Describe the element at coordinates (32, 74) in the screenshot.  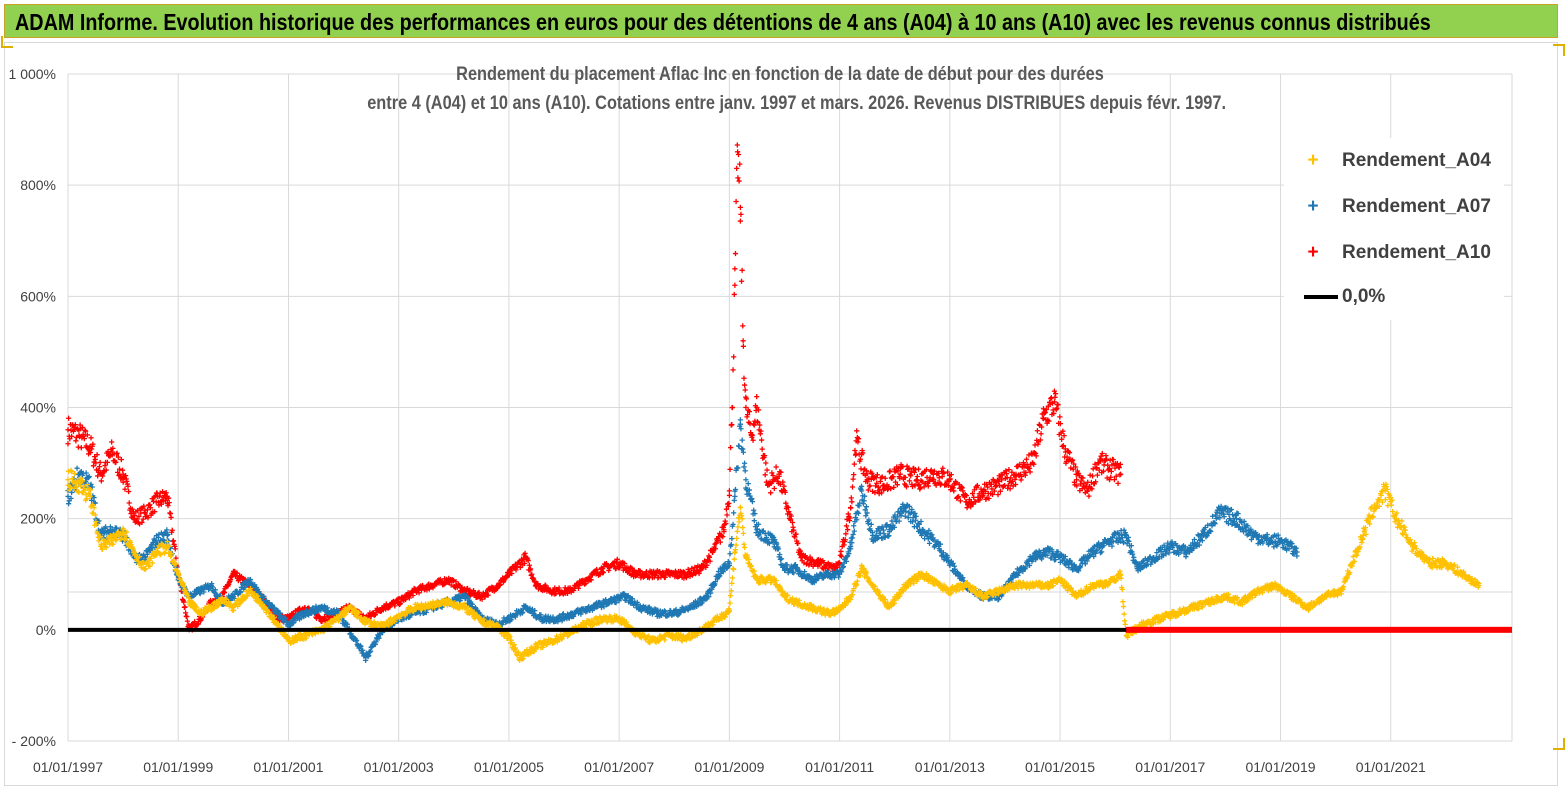
I see `y-tick-label: 1 000%` at that location.